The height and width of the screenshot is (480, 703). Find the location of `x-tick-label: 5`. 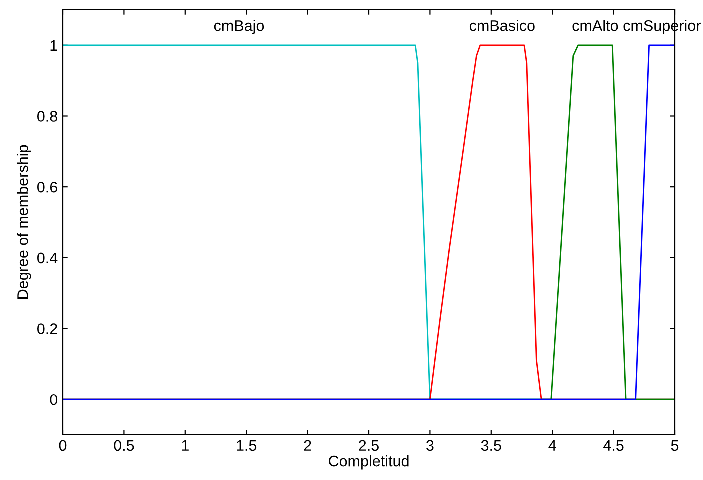

x-tick-label: 5 is located at coordinates (675, 446).